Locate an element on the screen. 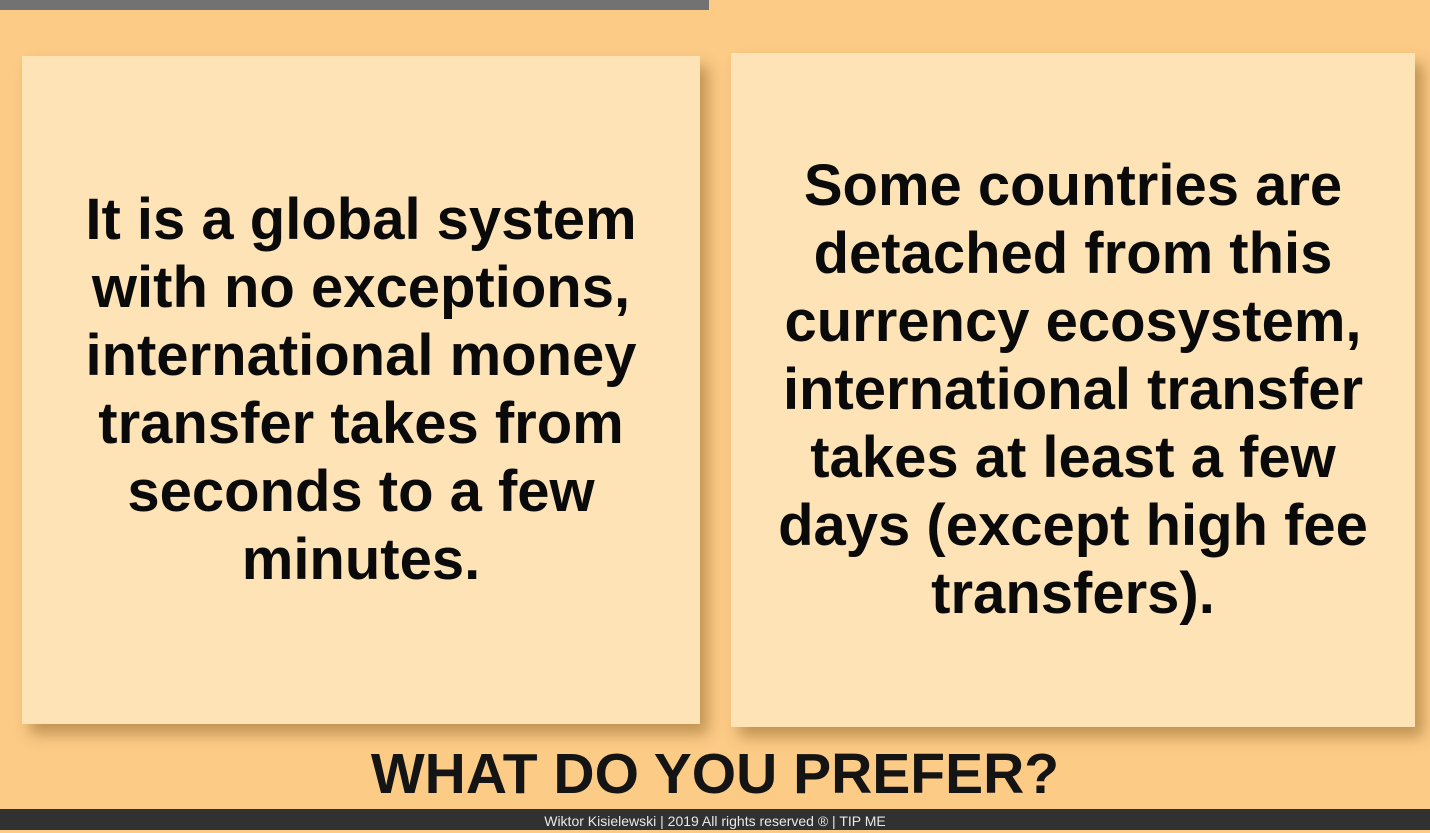 This screenshot has height=833, width=1430. progress-bar is located at coordinates (355, 5).